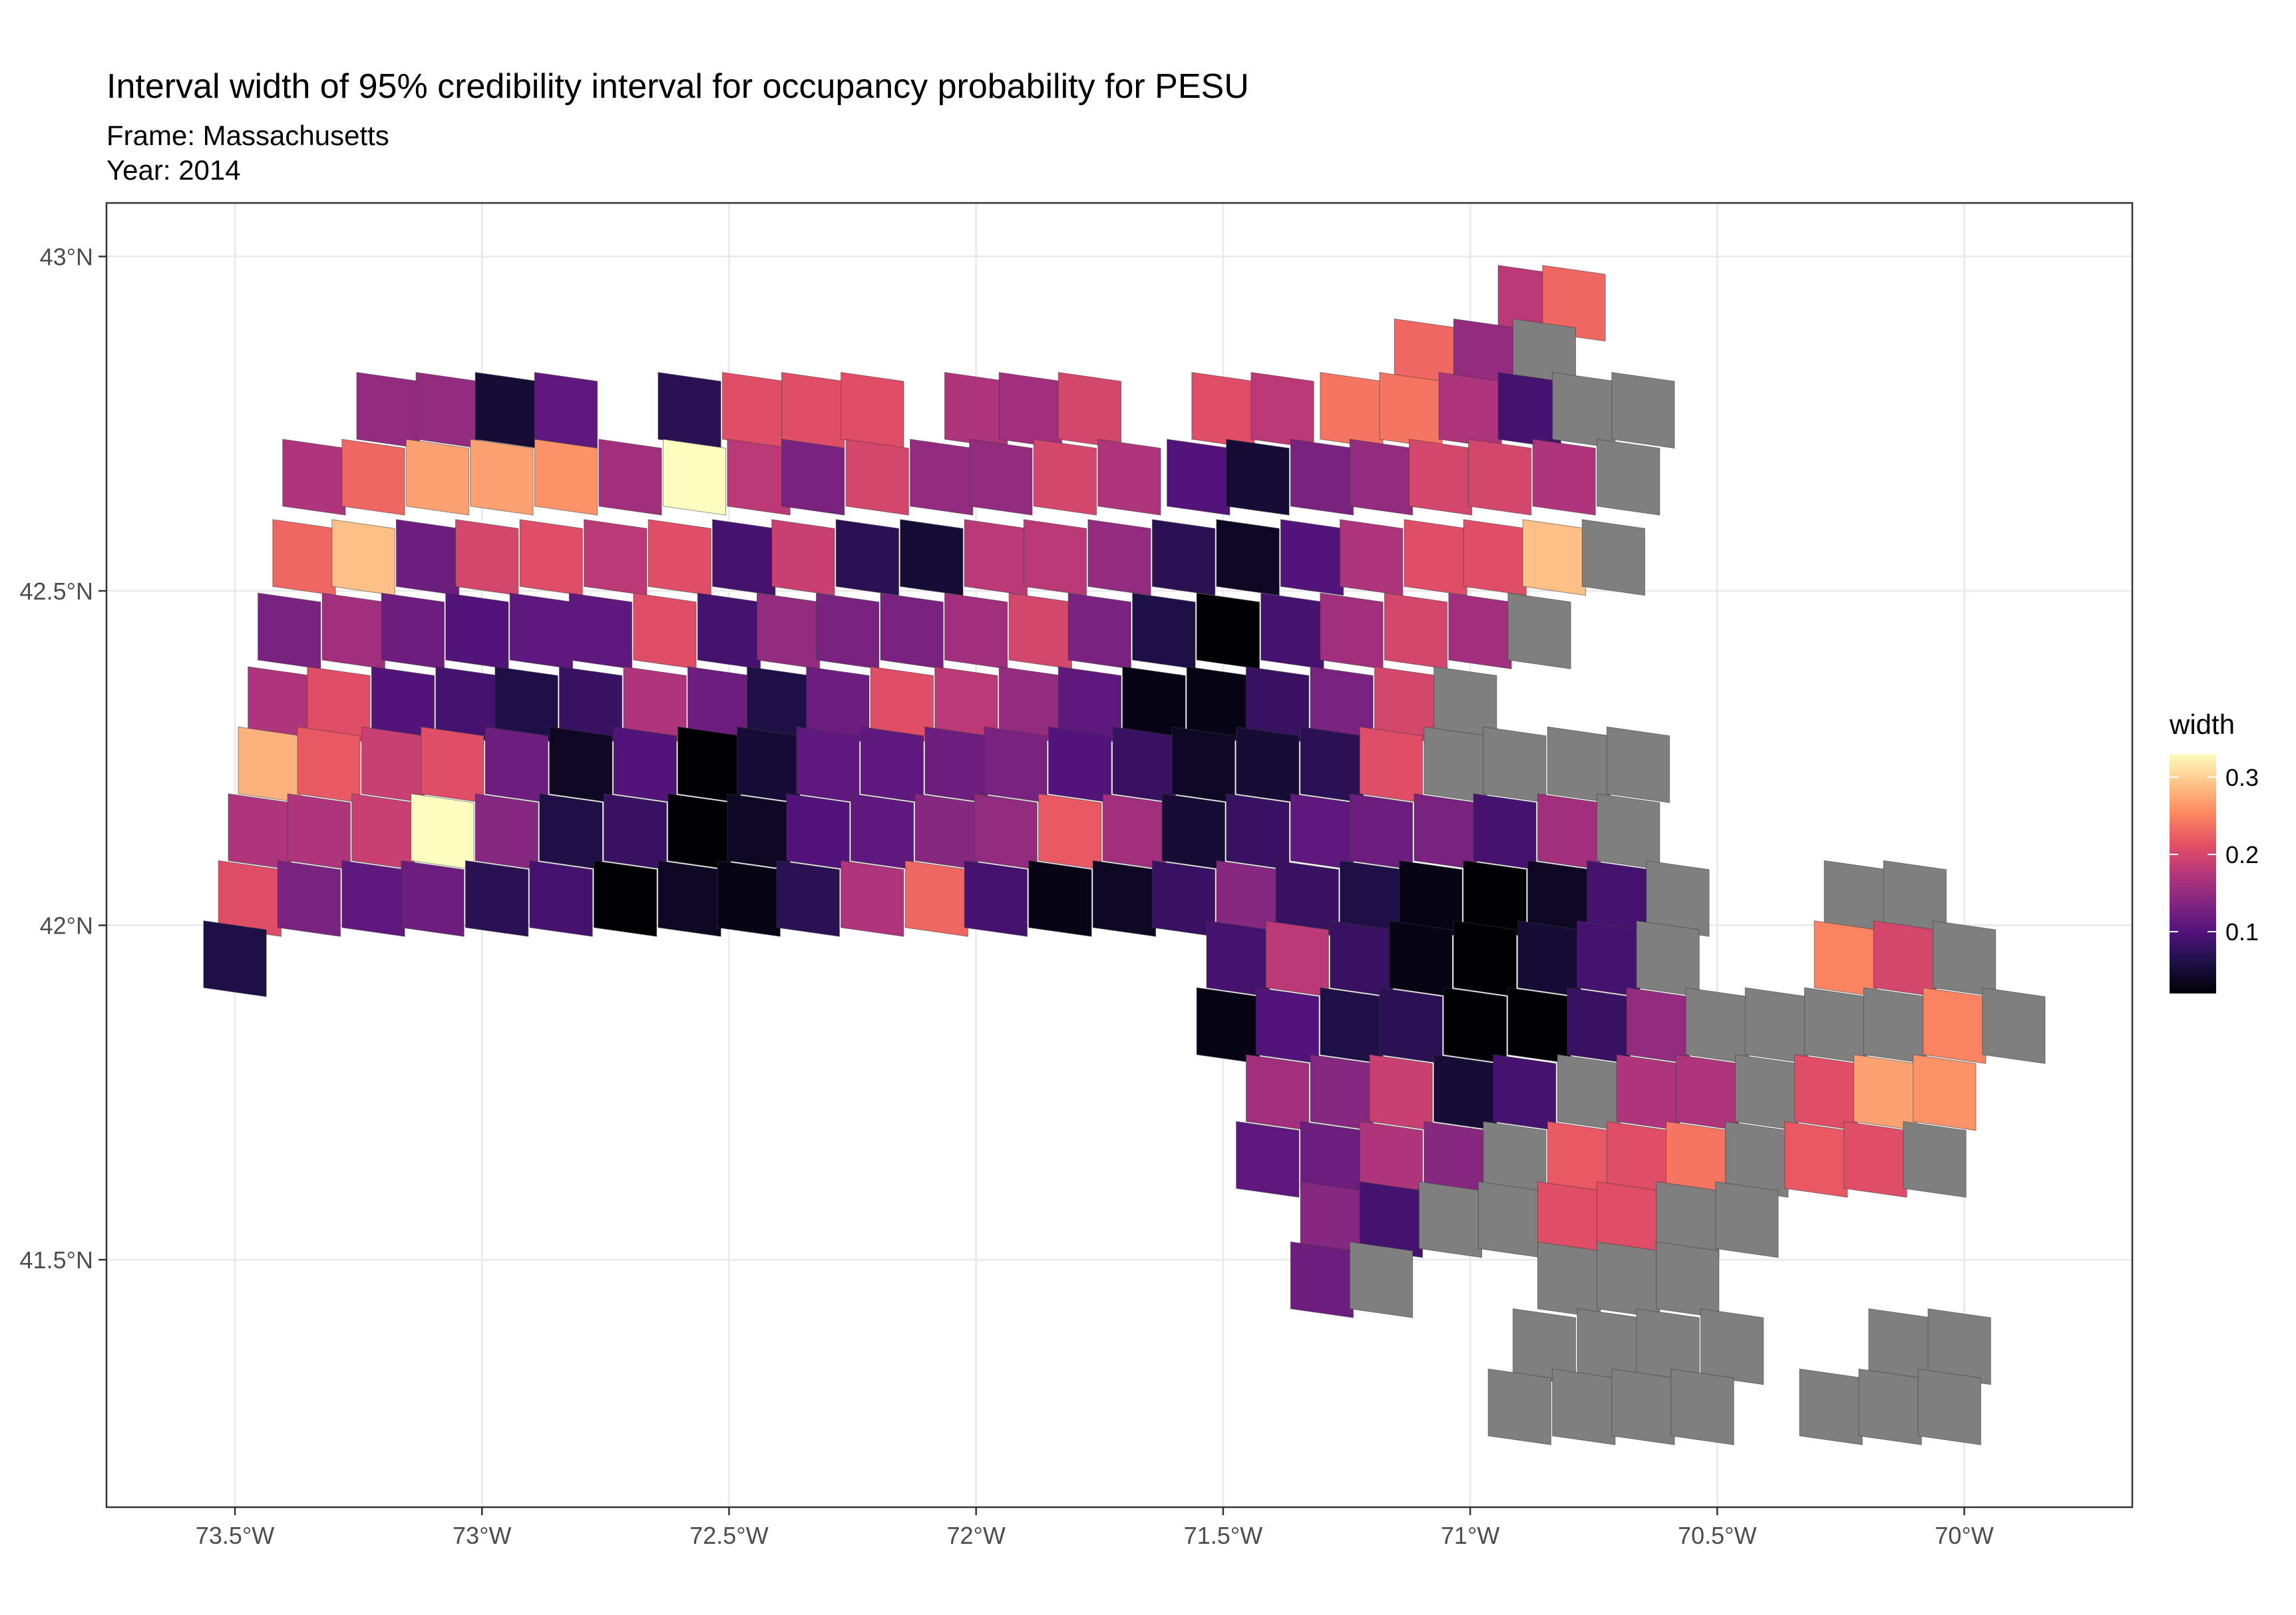 The image size is (2296, 1615). What do you see at coordinates (2242, 777) in the screenshot?
I see `legend-tick-label-2: 0.3` at bounding box center [2242, 777].